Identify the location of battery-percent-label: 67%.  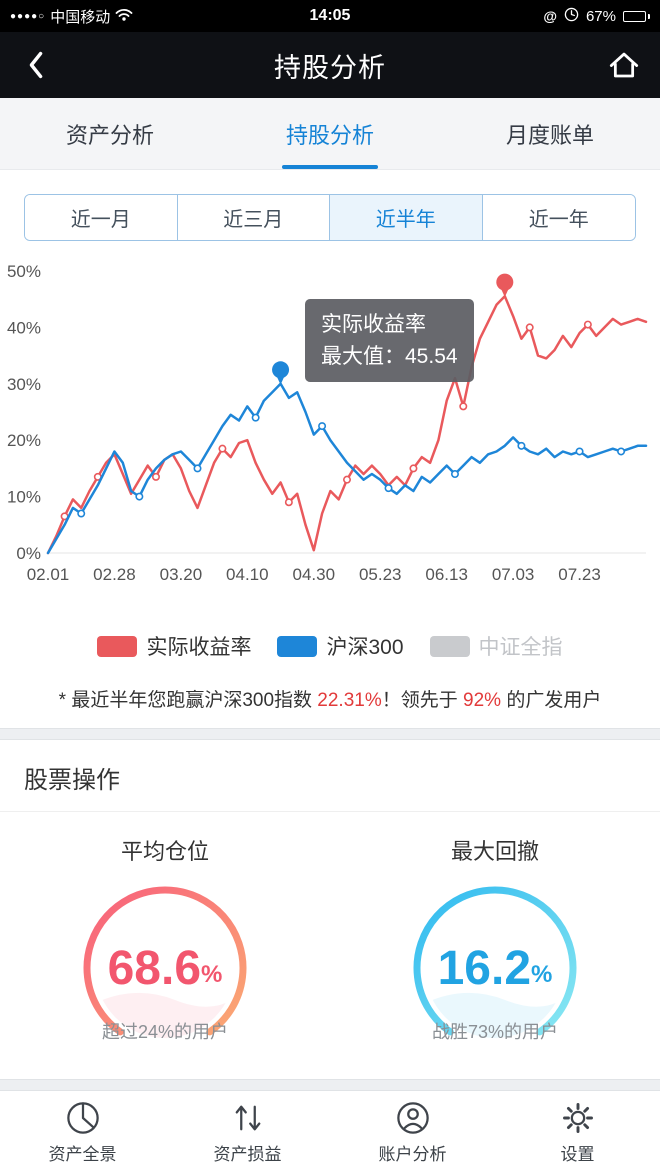
(600, 16).